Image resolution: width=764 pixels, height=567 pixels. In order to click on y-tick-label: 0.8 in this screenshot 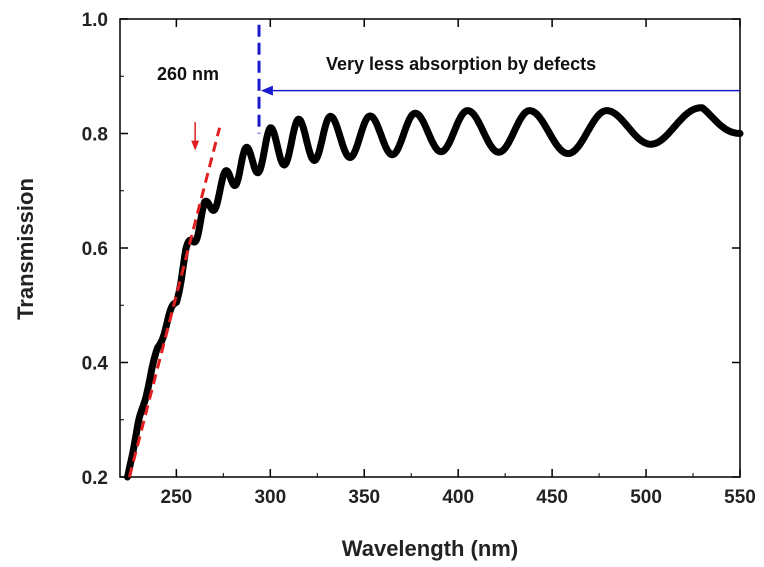, I will do `click(95, 135)`.